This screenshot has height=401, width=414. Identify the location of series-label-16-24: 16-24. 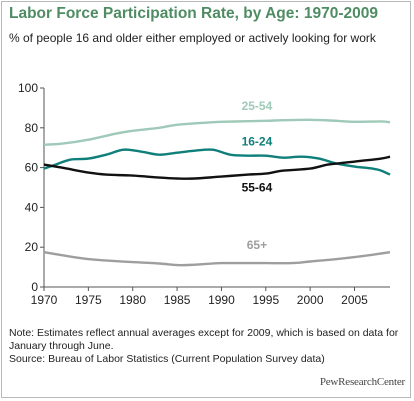
(257, 142).